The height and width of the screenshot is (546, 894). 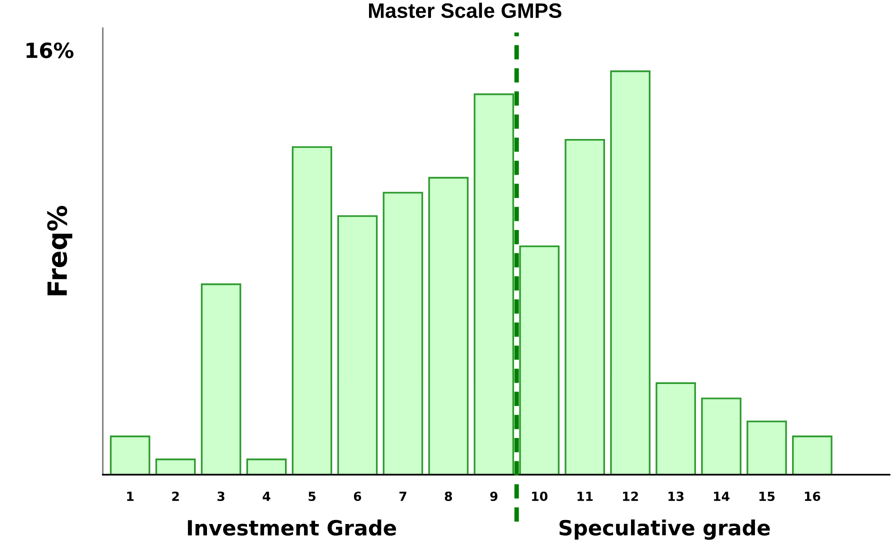 What do you see at coordinates (722, 496) in the screenshot?
I see `x-tick-label: 14` at bounding box center [722, 496].